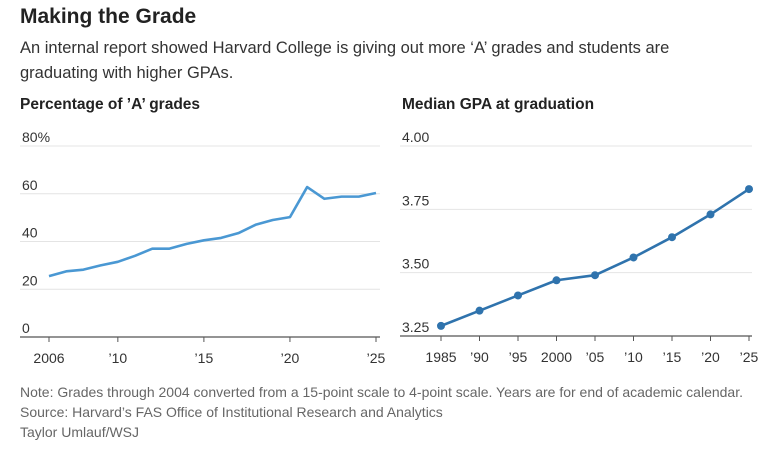  Describe the element at coordinates (556, 357) in the screenshot. I see `x-tick-label: 2000` at that location.